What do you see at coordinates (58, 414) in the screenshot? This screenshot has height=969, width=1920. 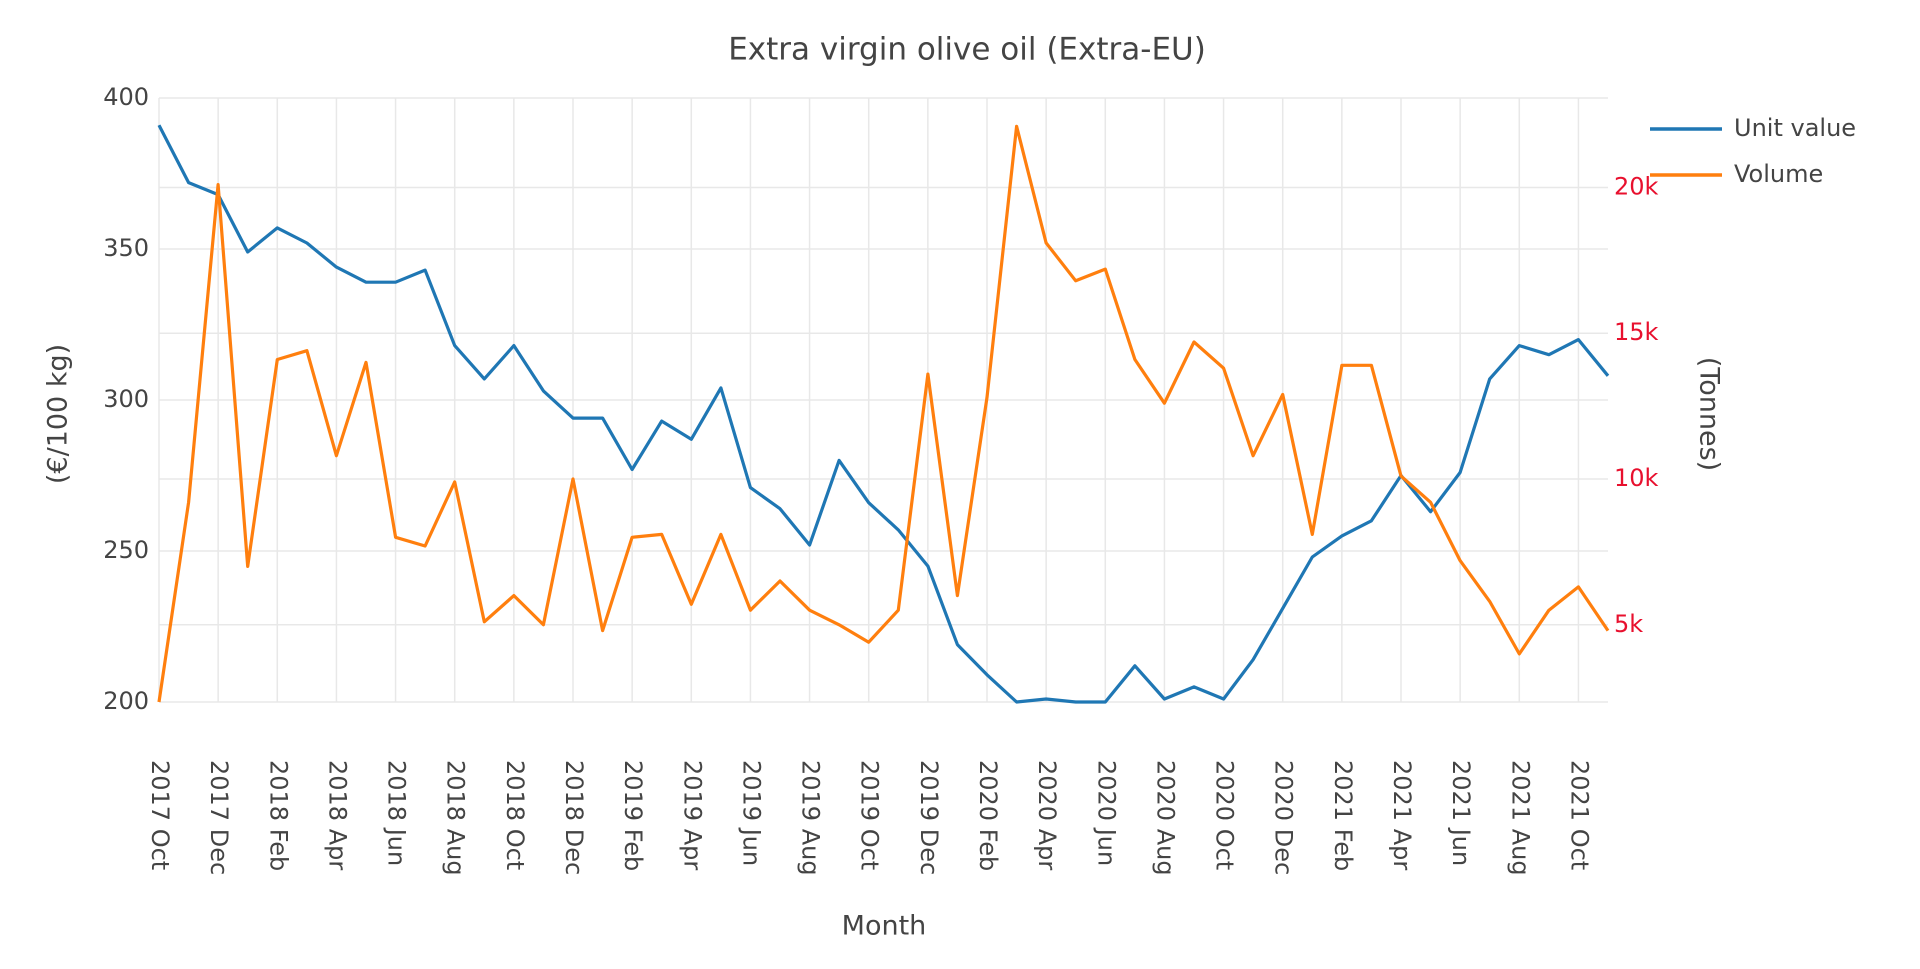 I see `y-axis-title: (€/100 kg)` at bounding box center [58, 414].